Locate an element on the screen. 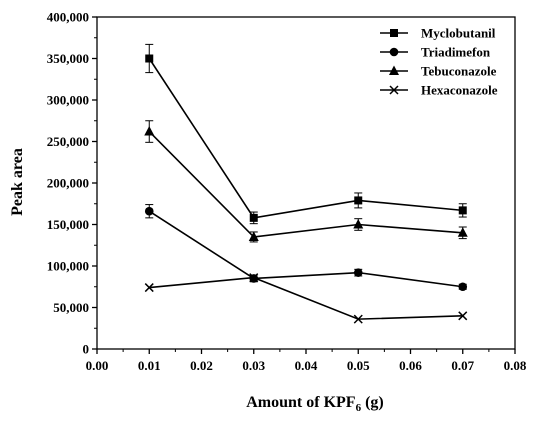 Image resolution: width=550 pixels, height=421 pixels. x-axis-label-tail: (g) is located at coordinates (372, 402).